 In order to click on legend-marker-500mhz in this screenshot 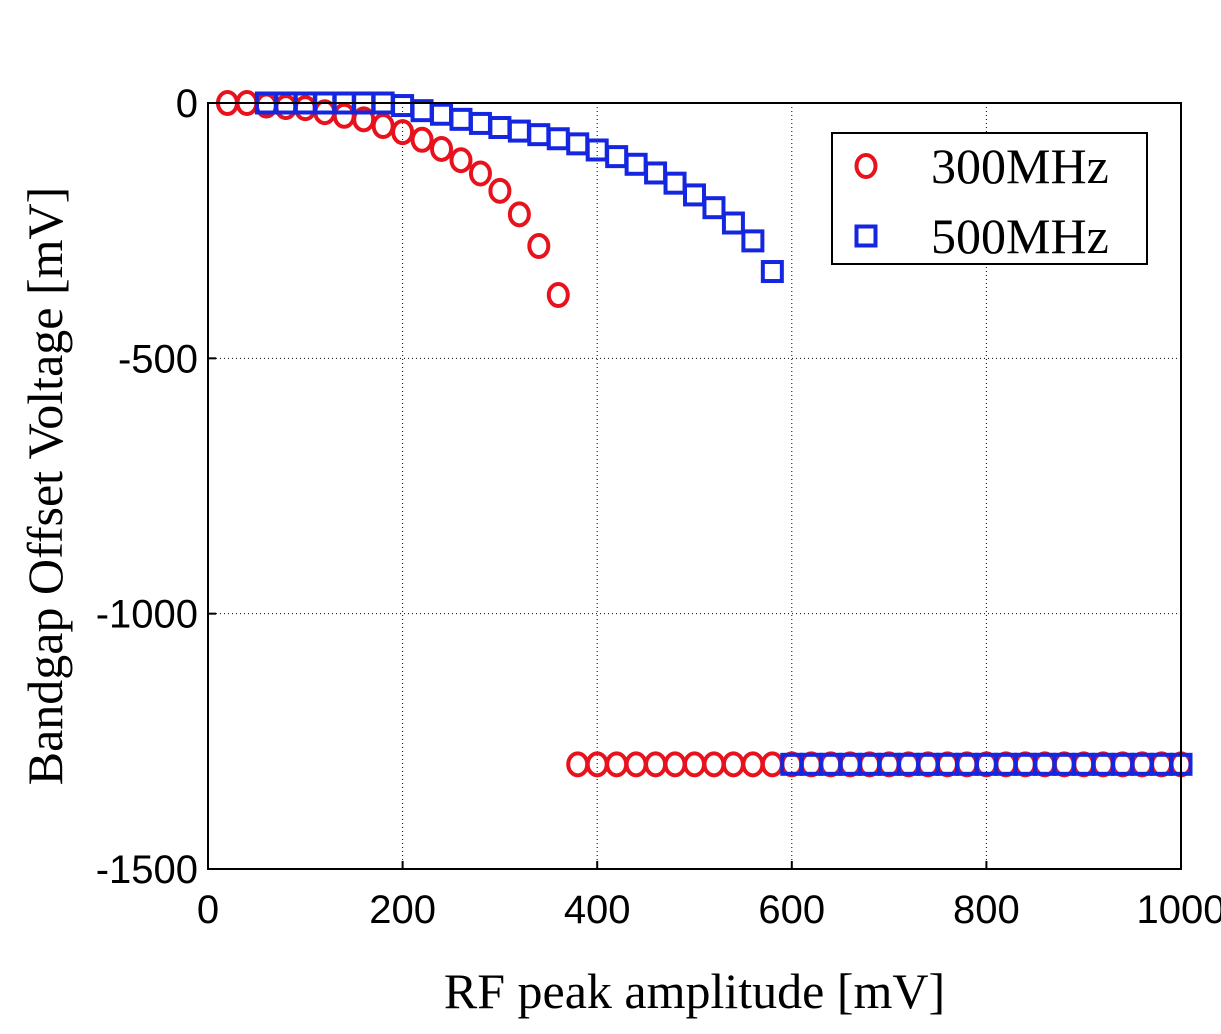, I will do `click(866, 236)`.